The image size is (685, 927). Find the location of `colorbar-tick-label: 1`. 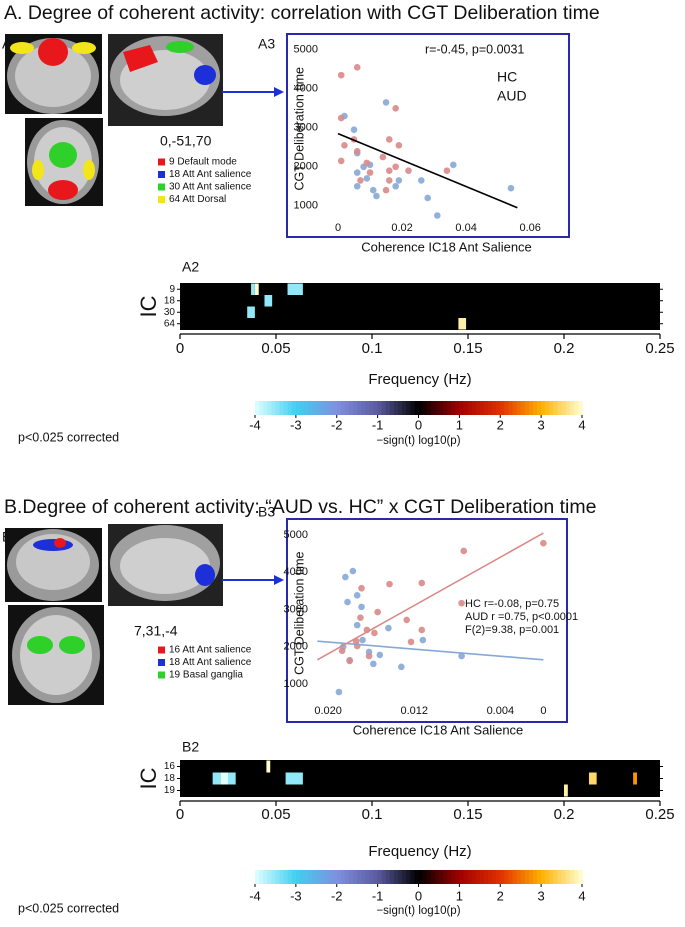

colorbar-tick-label: 1 is located at coordinates (459, 895).